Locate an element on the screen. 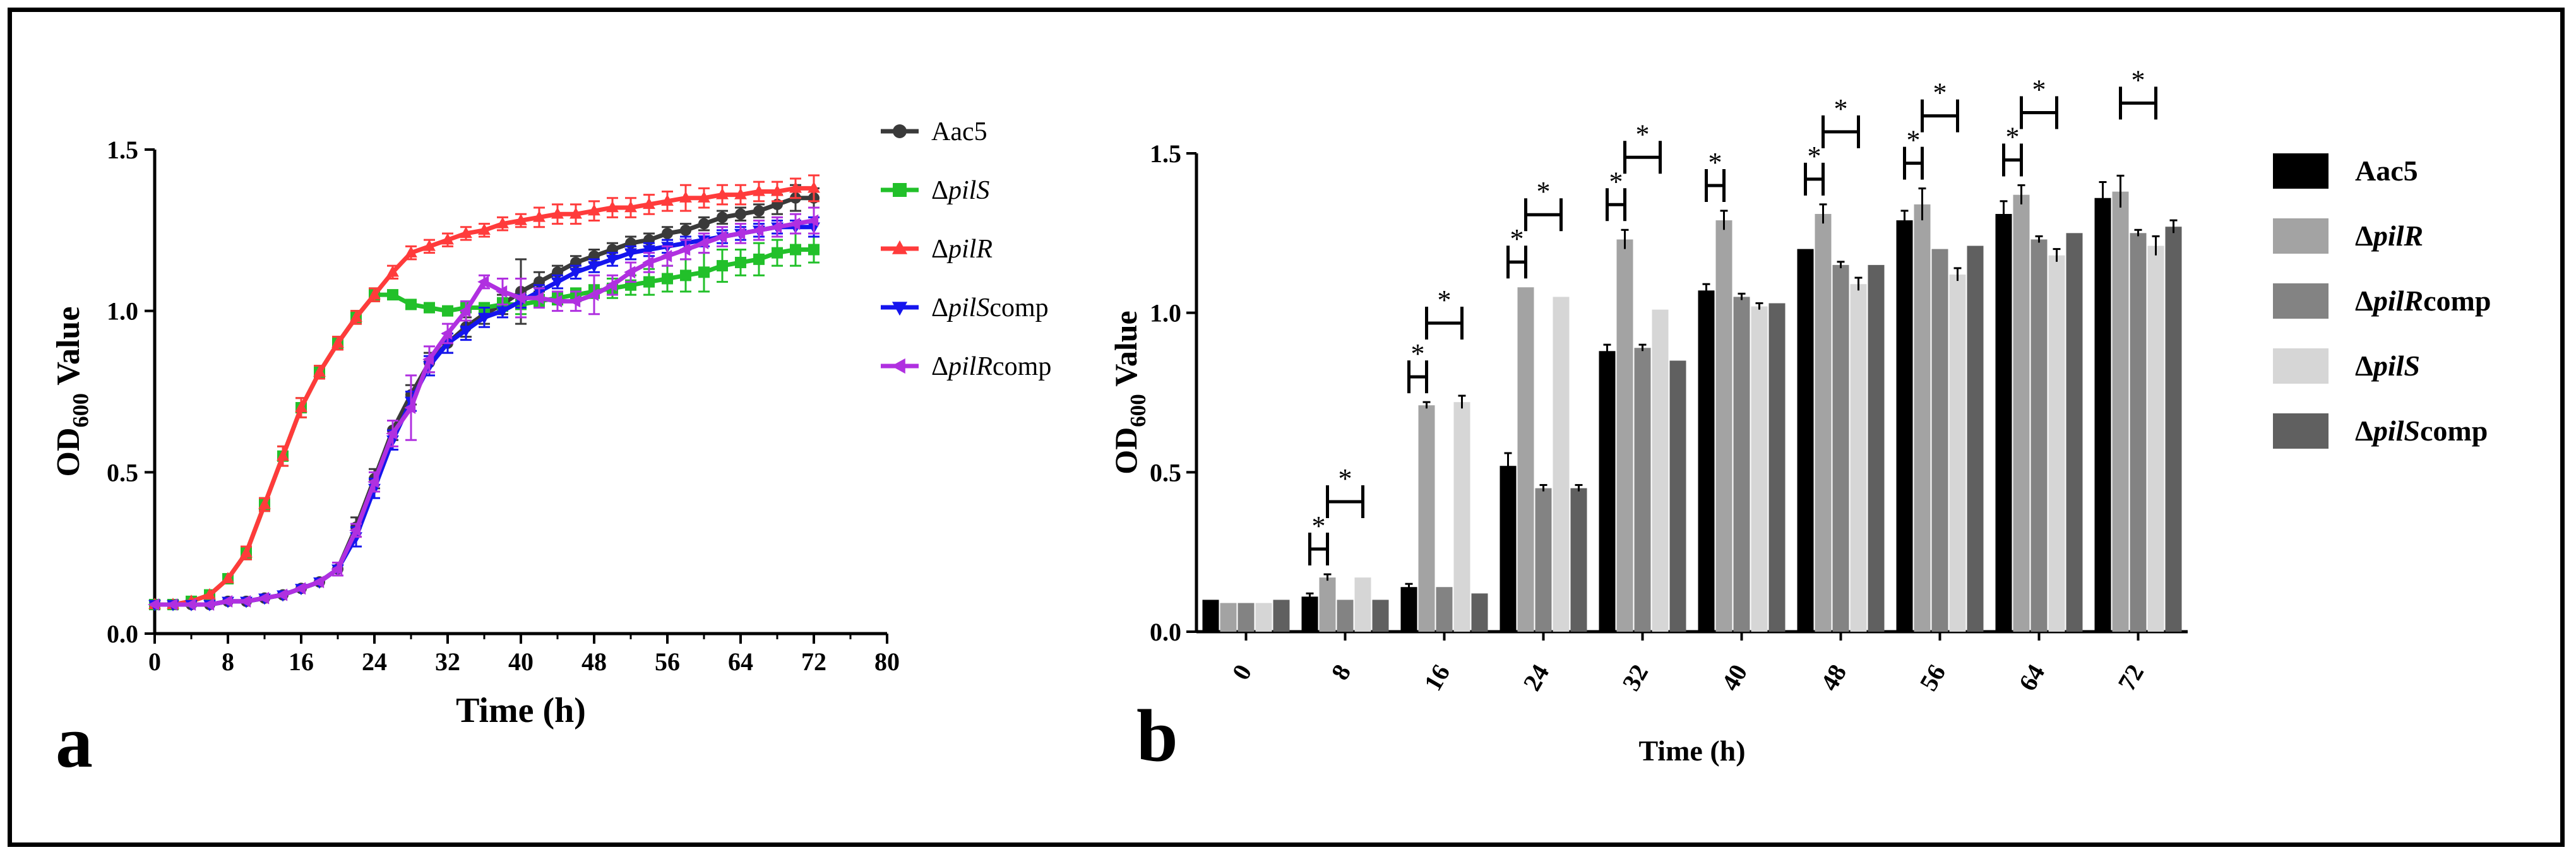 The image size is (2576, 857). bar-ΔpilR-32 is located at coordinates (1624, 435).